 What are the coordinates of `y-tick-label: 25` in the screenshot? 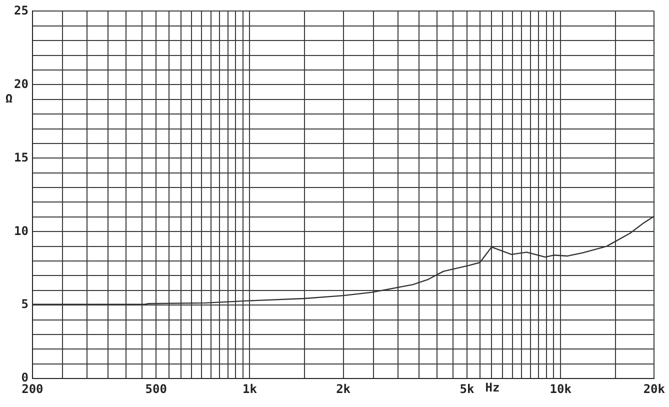 It's located at (21, 10).